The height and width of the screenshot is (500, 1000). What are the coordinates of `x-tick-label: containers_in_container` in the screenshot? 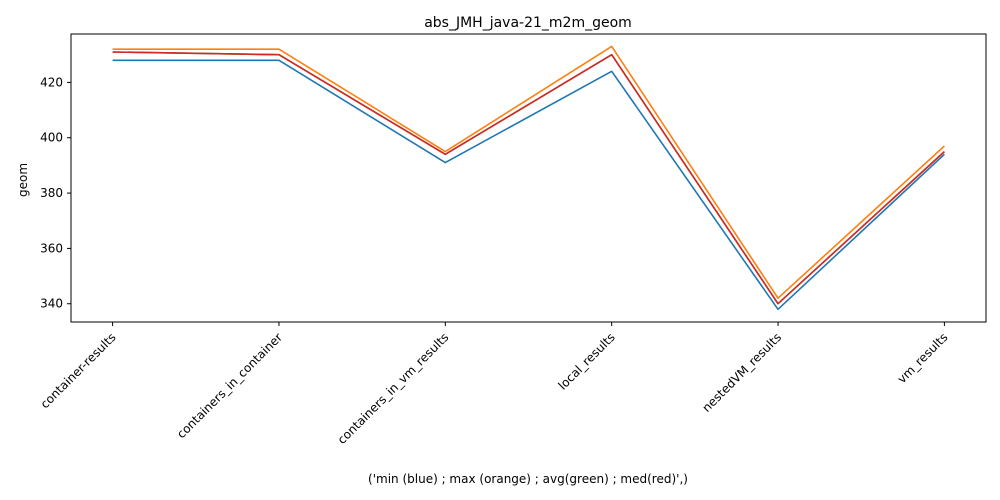 It's located at (229, 385).